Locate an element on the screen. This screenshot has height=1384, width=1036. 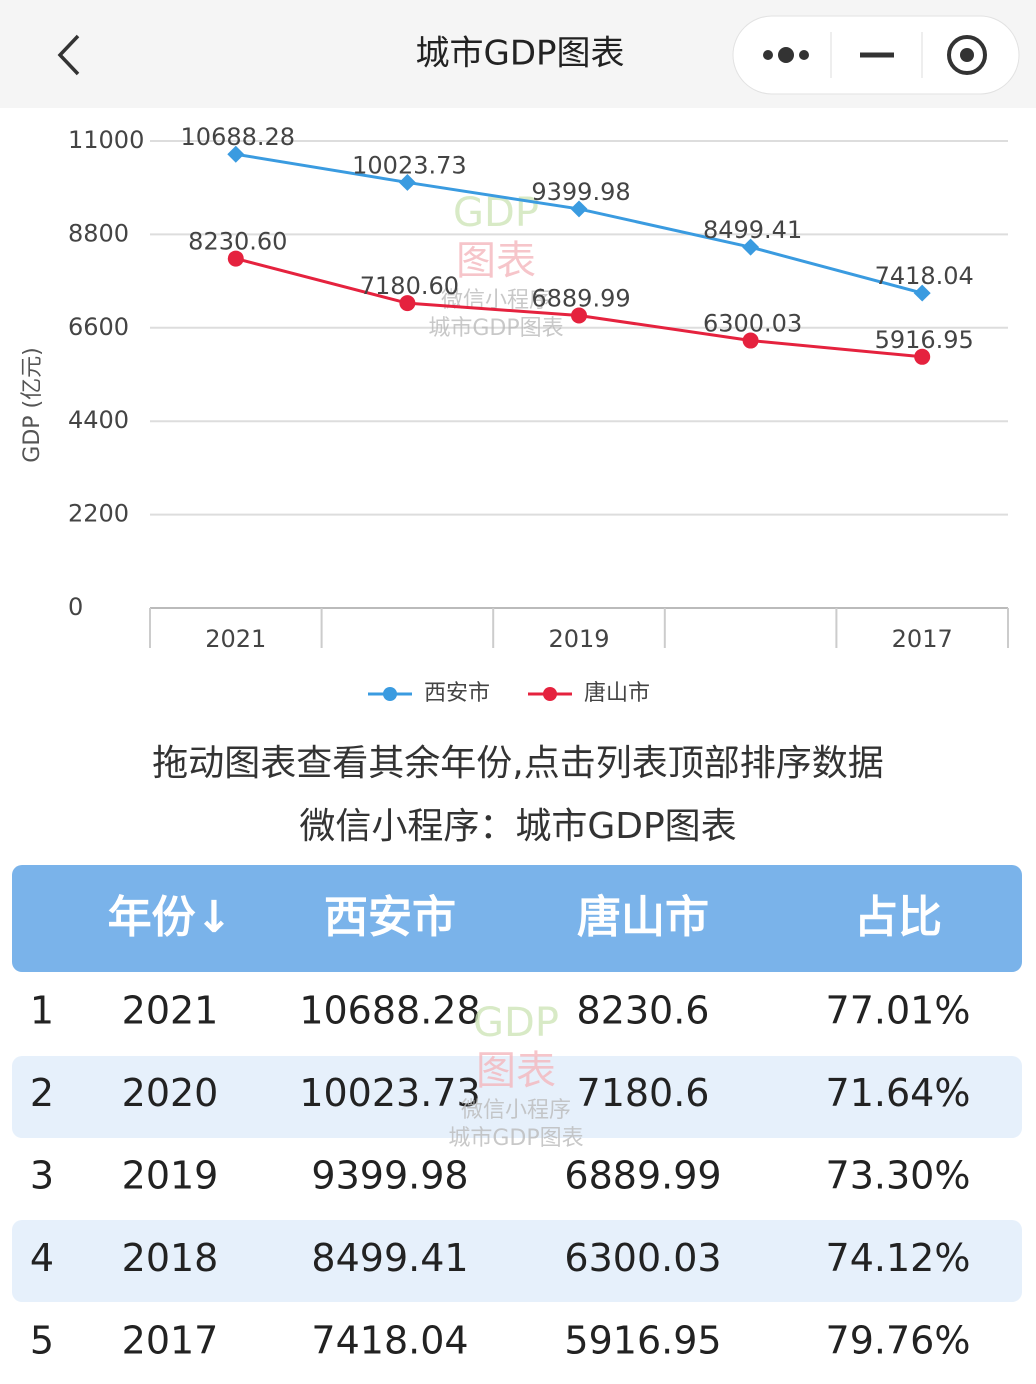
table-cell: 7180.6 is located at coordinates (643, 1093).